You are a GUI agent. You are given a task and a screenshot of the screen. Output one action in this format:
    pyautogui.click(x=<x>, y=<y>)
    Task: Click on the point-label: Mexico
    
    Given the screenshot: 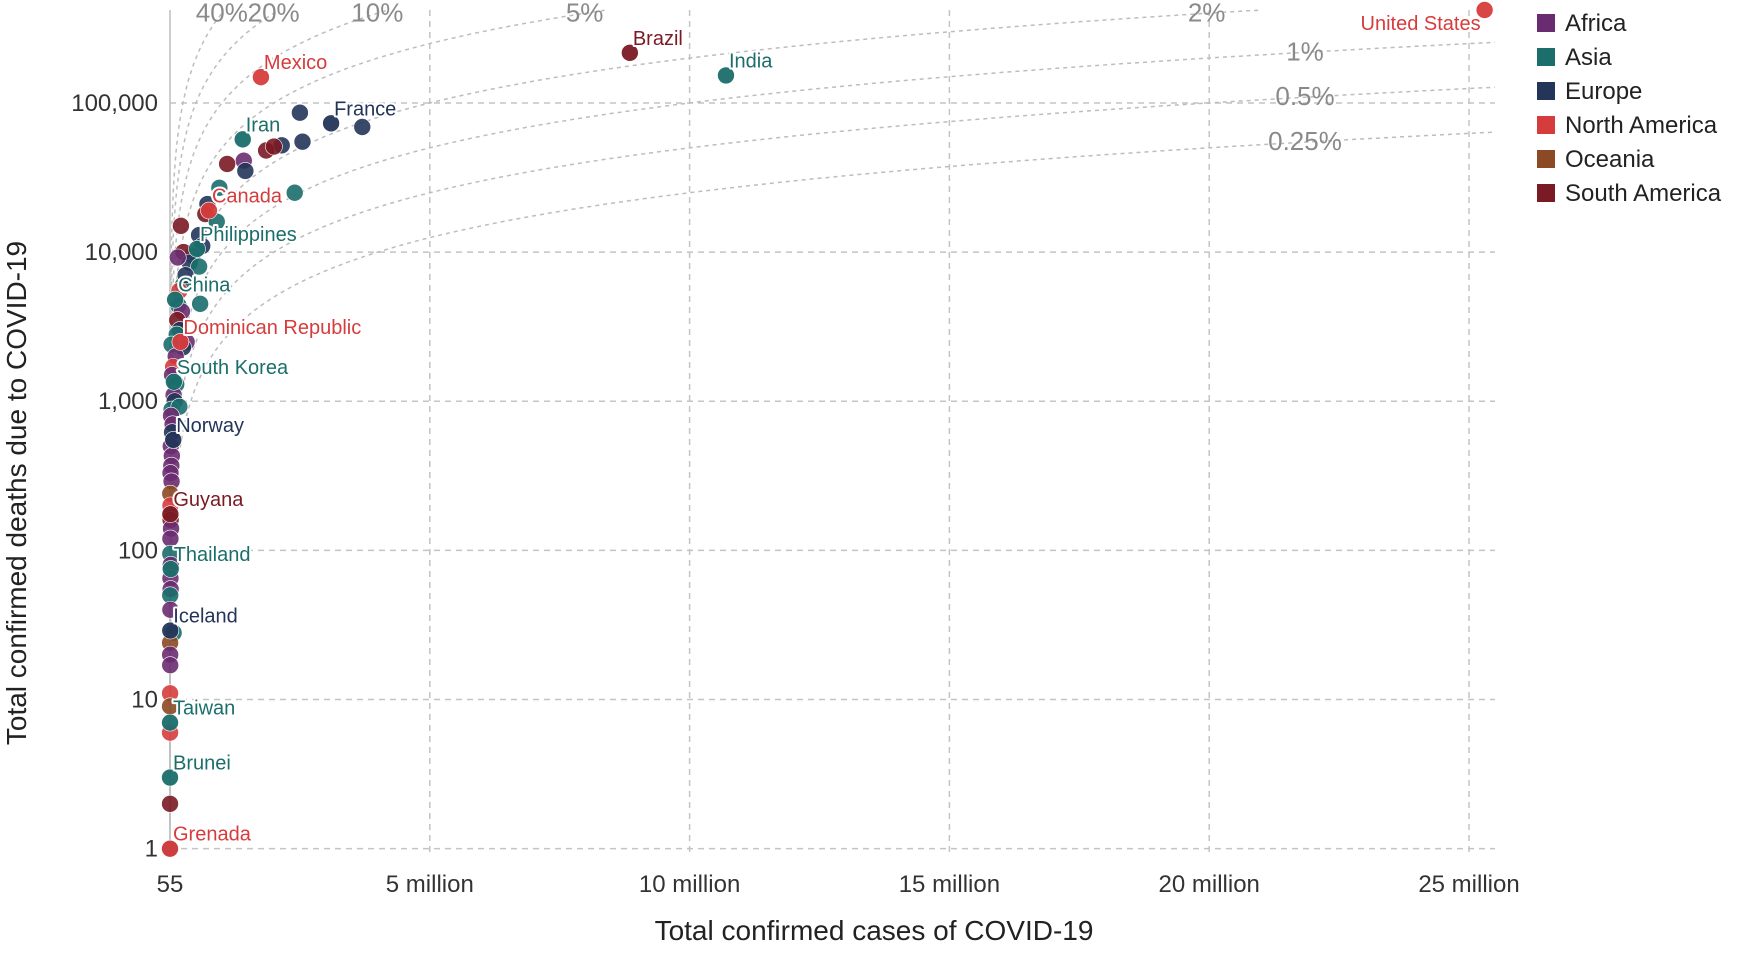 What is the action you would take?
    pyautogui.click(x=295, y=63)
    